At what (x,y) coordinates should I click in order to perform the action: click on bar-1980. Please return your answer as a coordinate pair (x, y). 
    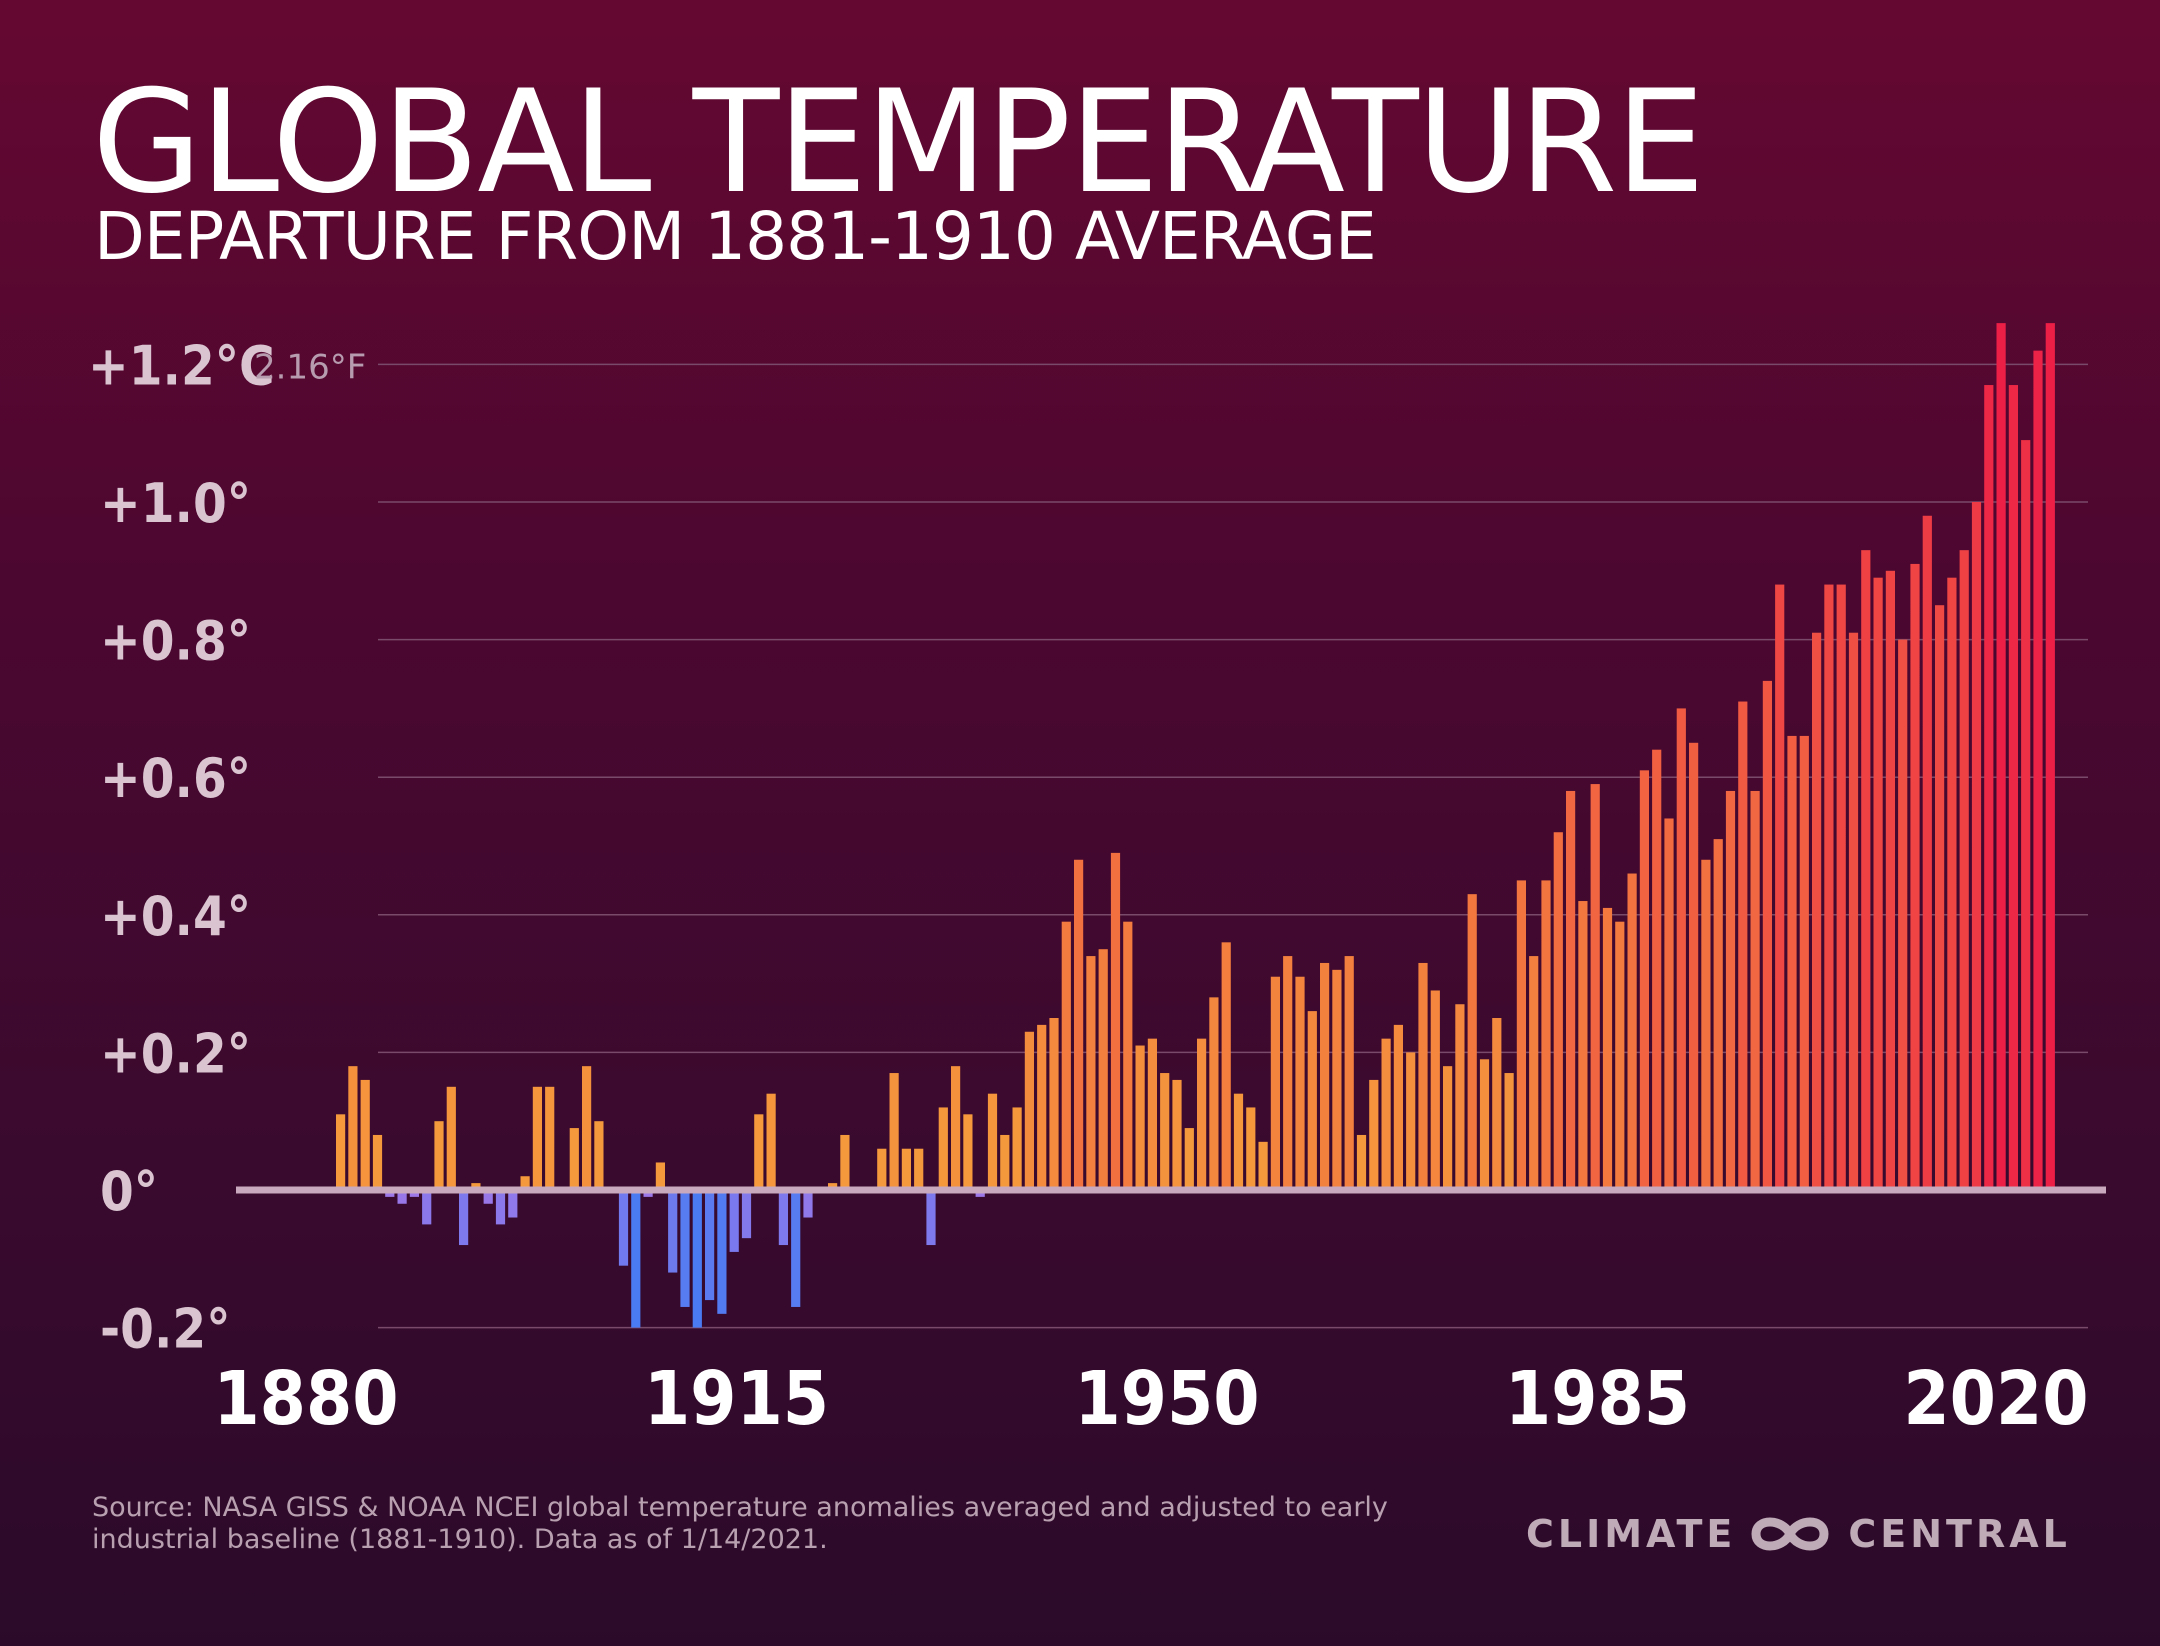
    Looking at the image, I should click on (1571, 990).